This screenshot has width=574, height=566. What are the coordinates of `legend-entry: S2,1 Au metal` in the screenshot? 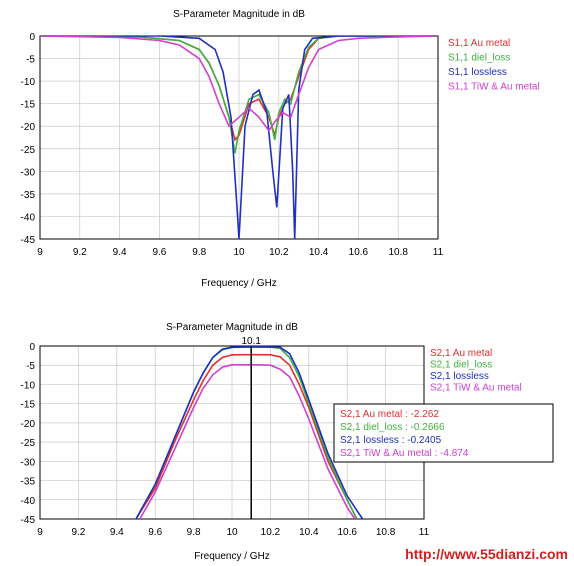 It's located at (461, 353).